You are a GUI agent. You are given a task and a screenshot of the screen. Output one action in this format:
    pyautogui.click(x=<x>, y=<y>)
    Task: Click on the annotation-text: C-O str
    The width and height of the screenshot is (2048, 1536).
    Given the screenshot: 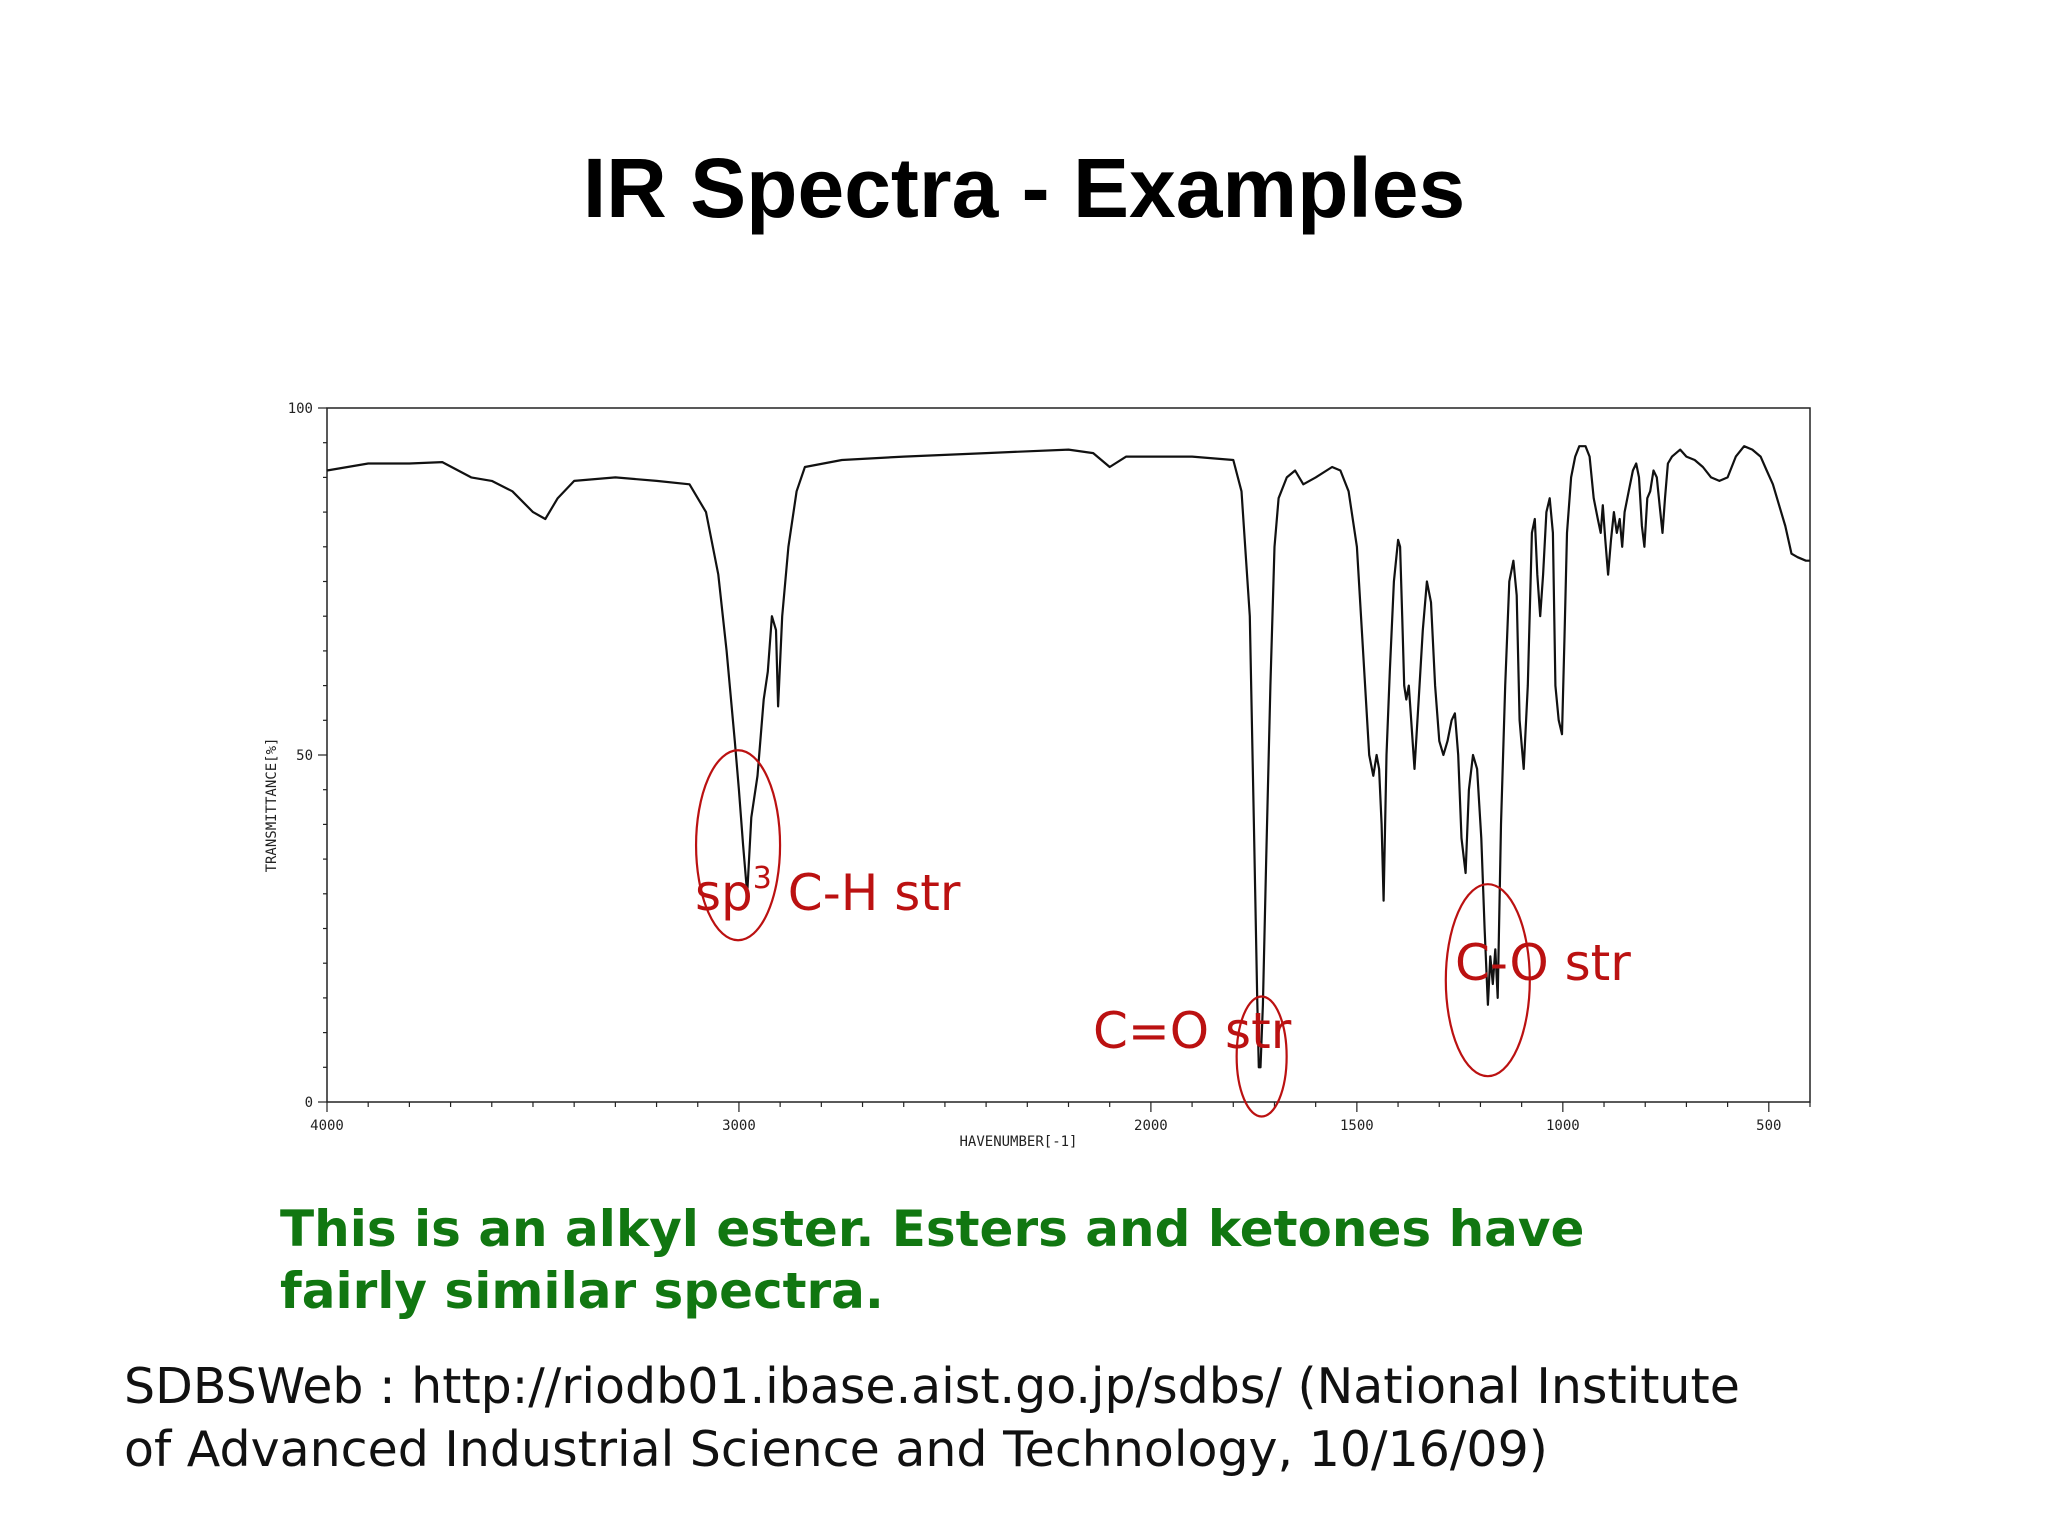 What is the action you would take?
    pyautogui.click(x=1543, y=963)
    